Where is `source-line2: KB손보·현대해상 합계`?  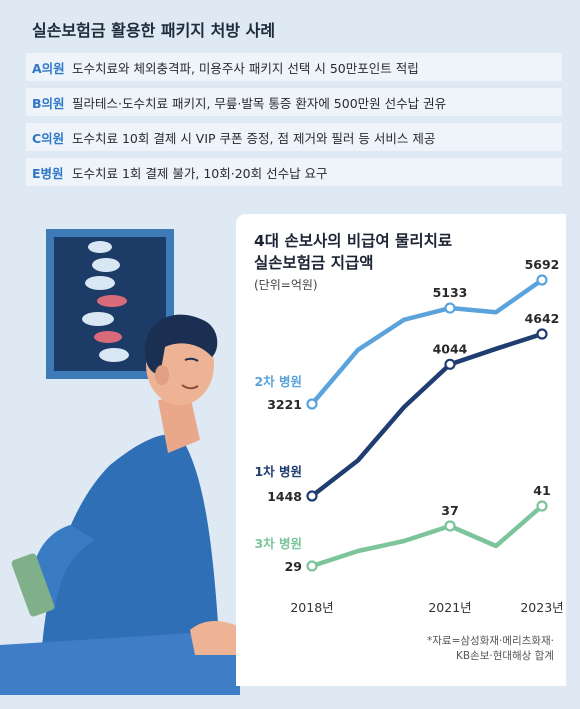 source-line2: KB손보·현대해상 합계 is located at coordinates (504, 656).